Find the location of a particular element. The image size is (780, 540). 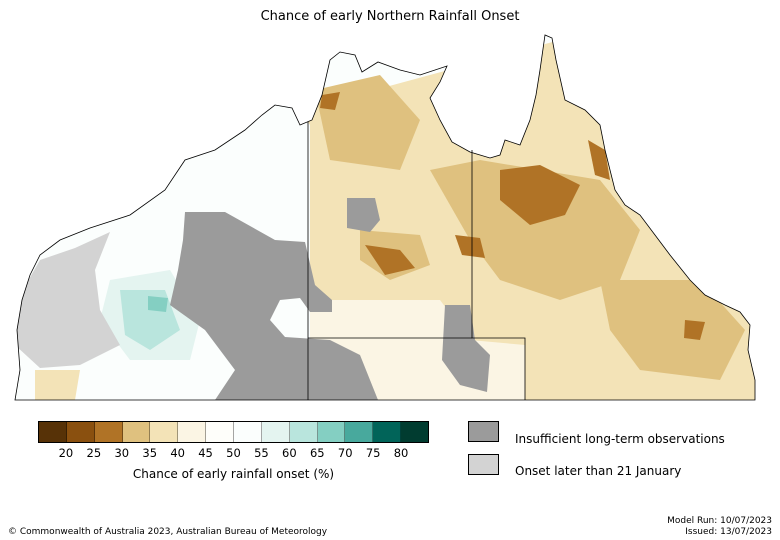

onset-later-region is located at coordinates (67, 300).